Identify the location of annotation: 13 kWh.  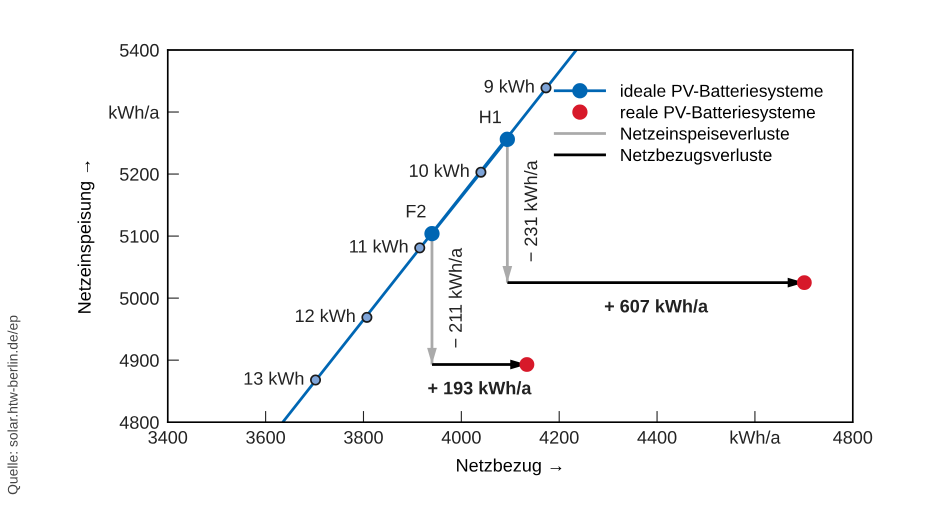
(274, 378).